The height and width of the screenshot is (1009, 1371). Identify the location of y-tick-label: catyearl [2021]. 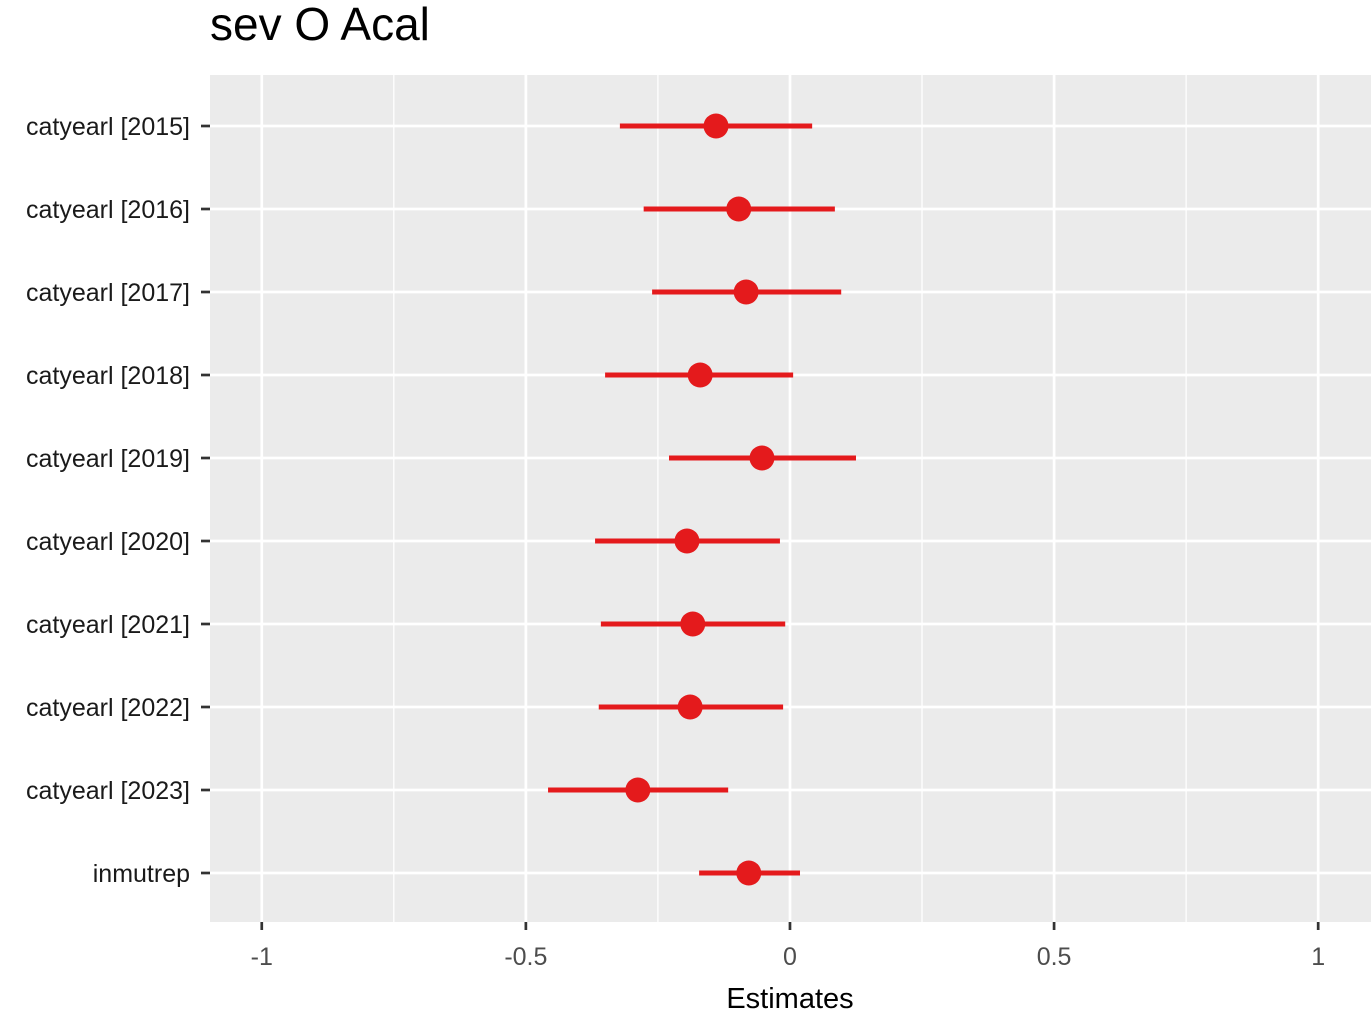
(108, 625).